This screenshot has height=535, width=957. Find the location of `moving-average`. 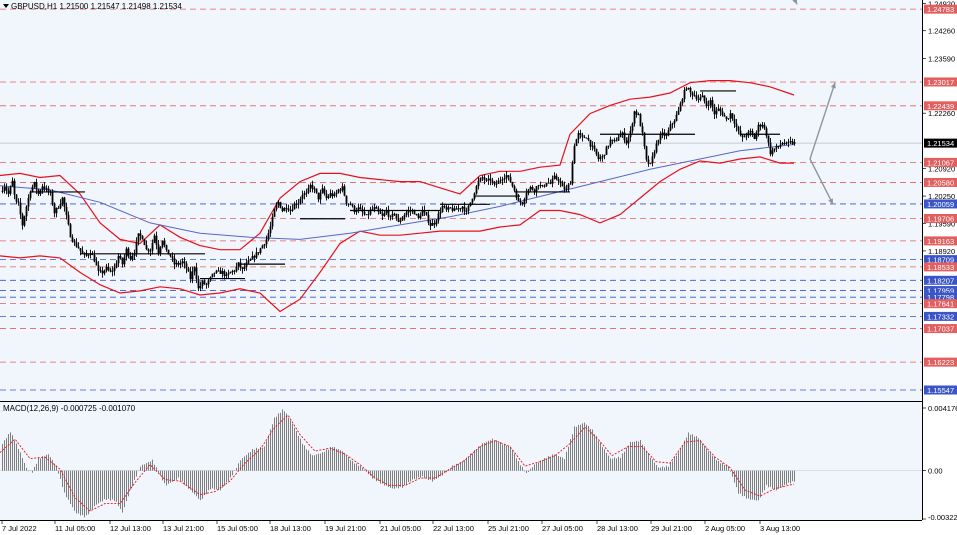

moving-average is located at coordinates (397, 192).